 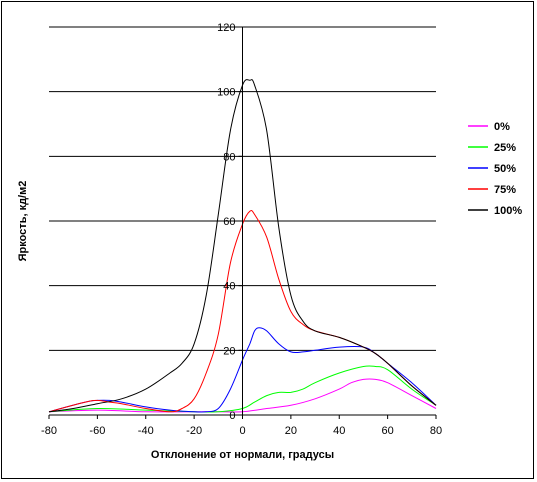 What do you see at coordinates (229, 222) in the screenshot?
I see `y-tick-label-3: 60` at bounding box center [229, 222].